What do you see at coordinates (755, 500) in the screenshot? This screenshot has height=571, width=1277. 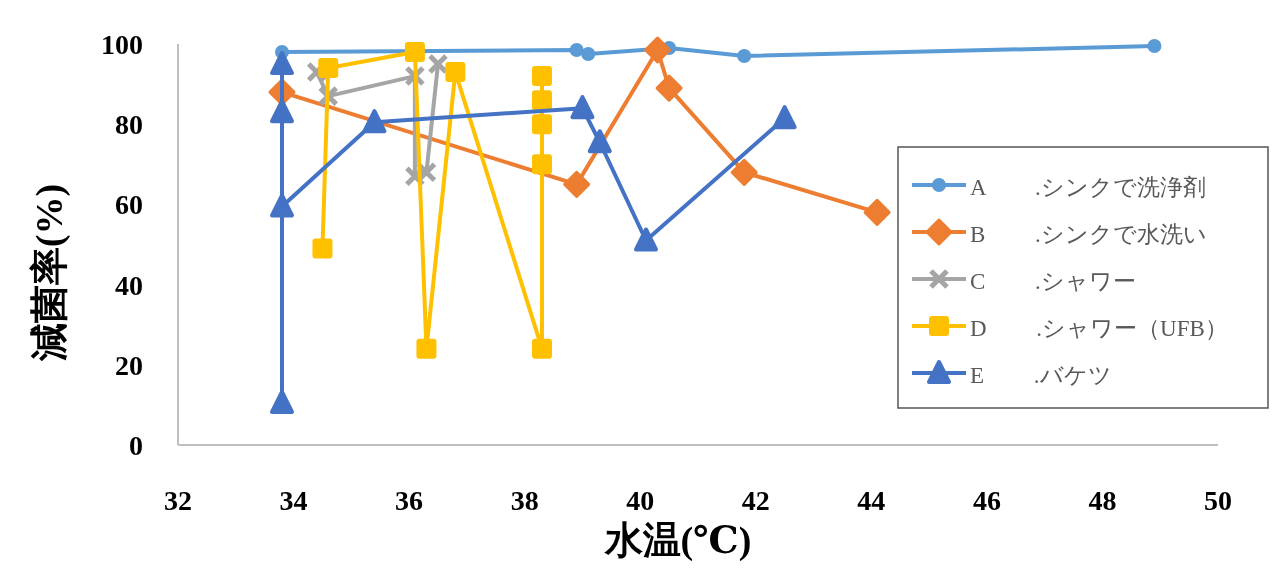 I see `x-tick-label: 42` at bounding box center [755, 500].